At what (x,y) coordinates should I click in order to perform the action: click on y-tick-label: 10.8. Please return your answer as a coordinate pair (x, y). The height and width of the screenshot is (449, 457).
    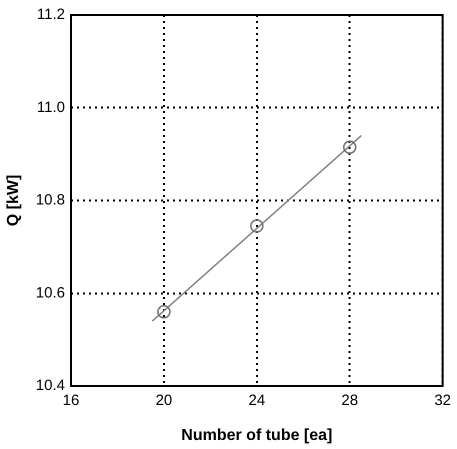
    Looking at the image, I should click on (50, 200).